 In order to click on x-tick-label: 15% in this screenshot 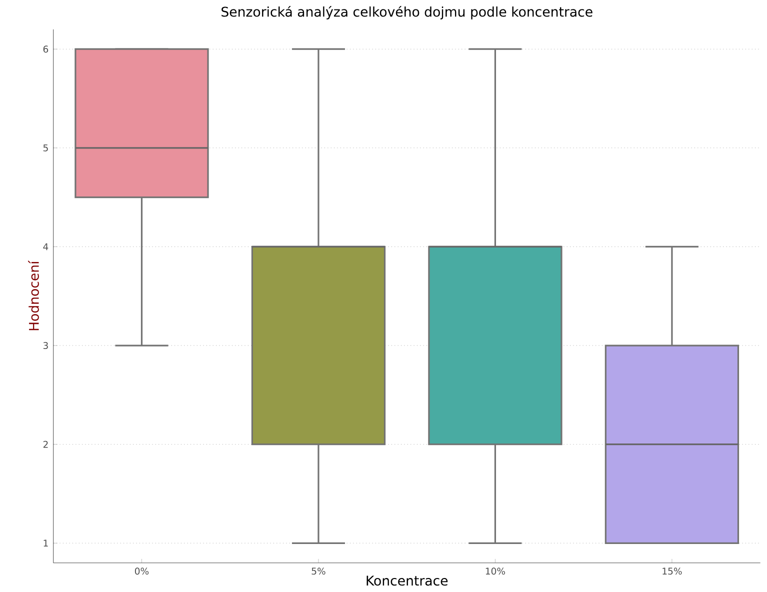, I will do `click(672, 571)`.